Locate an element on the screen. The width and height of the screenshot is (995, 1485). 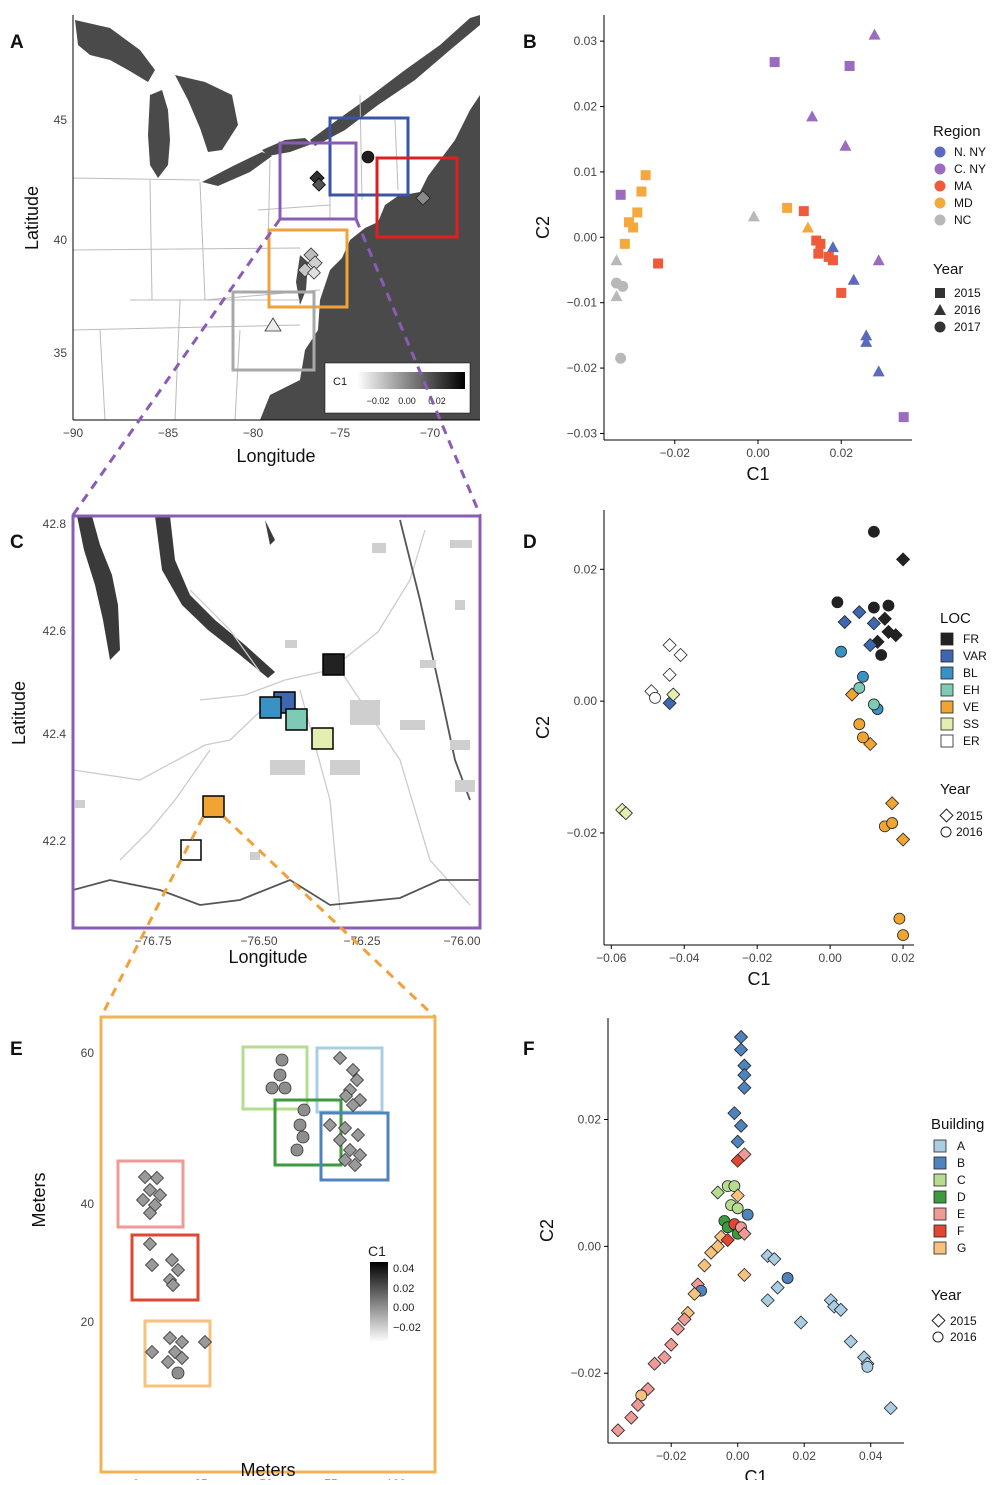
y-tick-label: 42.4 is located at coordinates (55, 734).